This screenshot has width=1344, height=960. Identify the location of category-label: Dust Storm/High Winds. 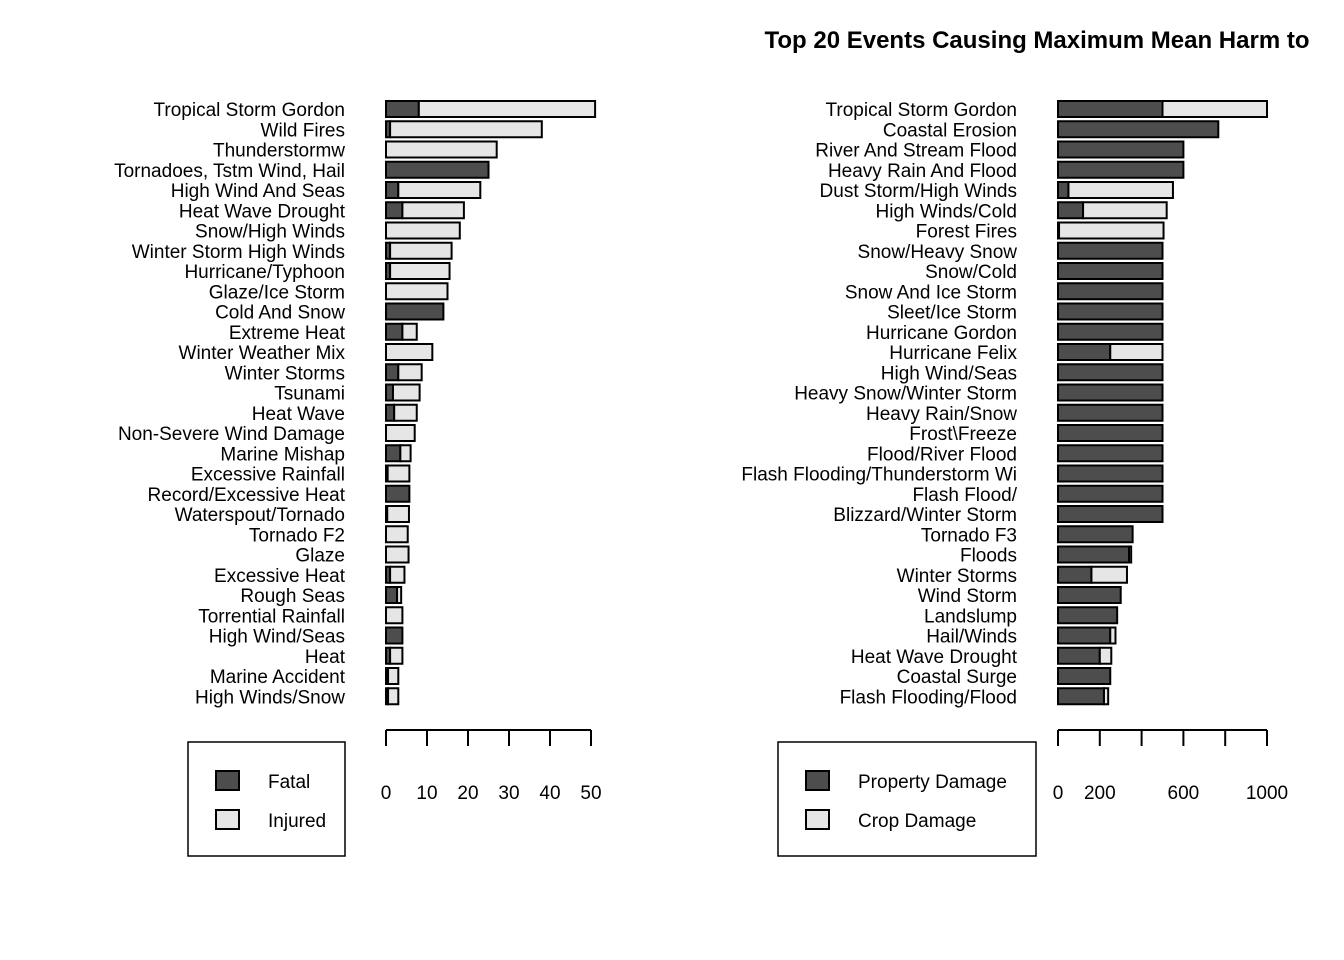
(918, 191).